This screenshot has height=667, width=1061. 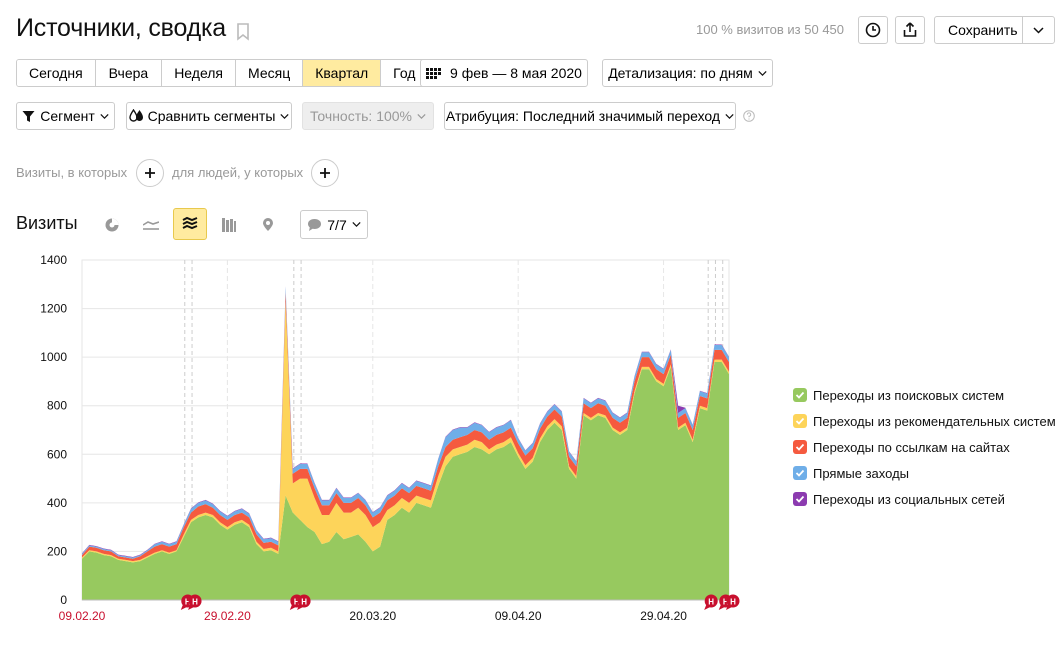 I want to click on chart-type-line, so click(x=151, y=225).